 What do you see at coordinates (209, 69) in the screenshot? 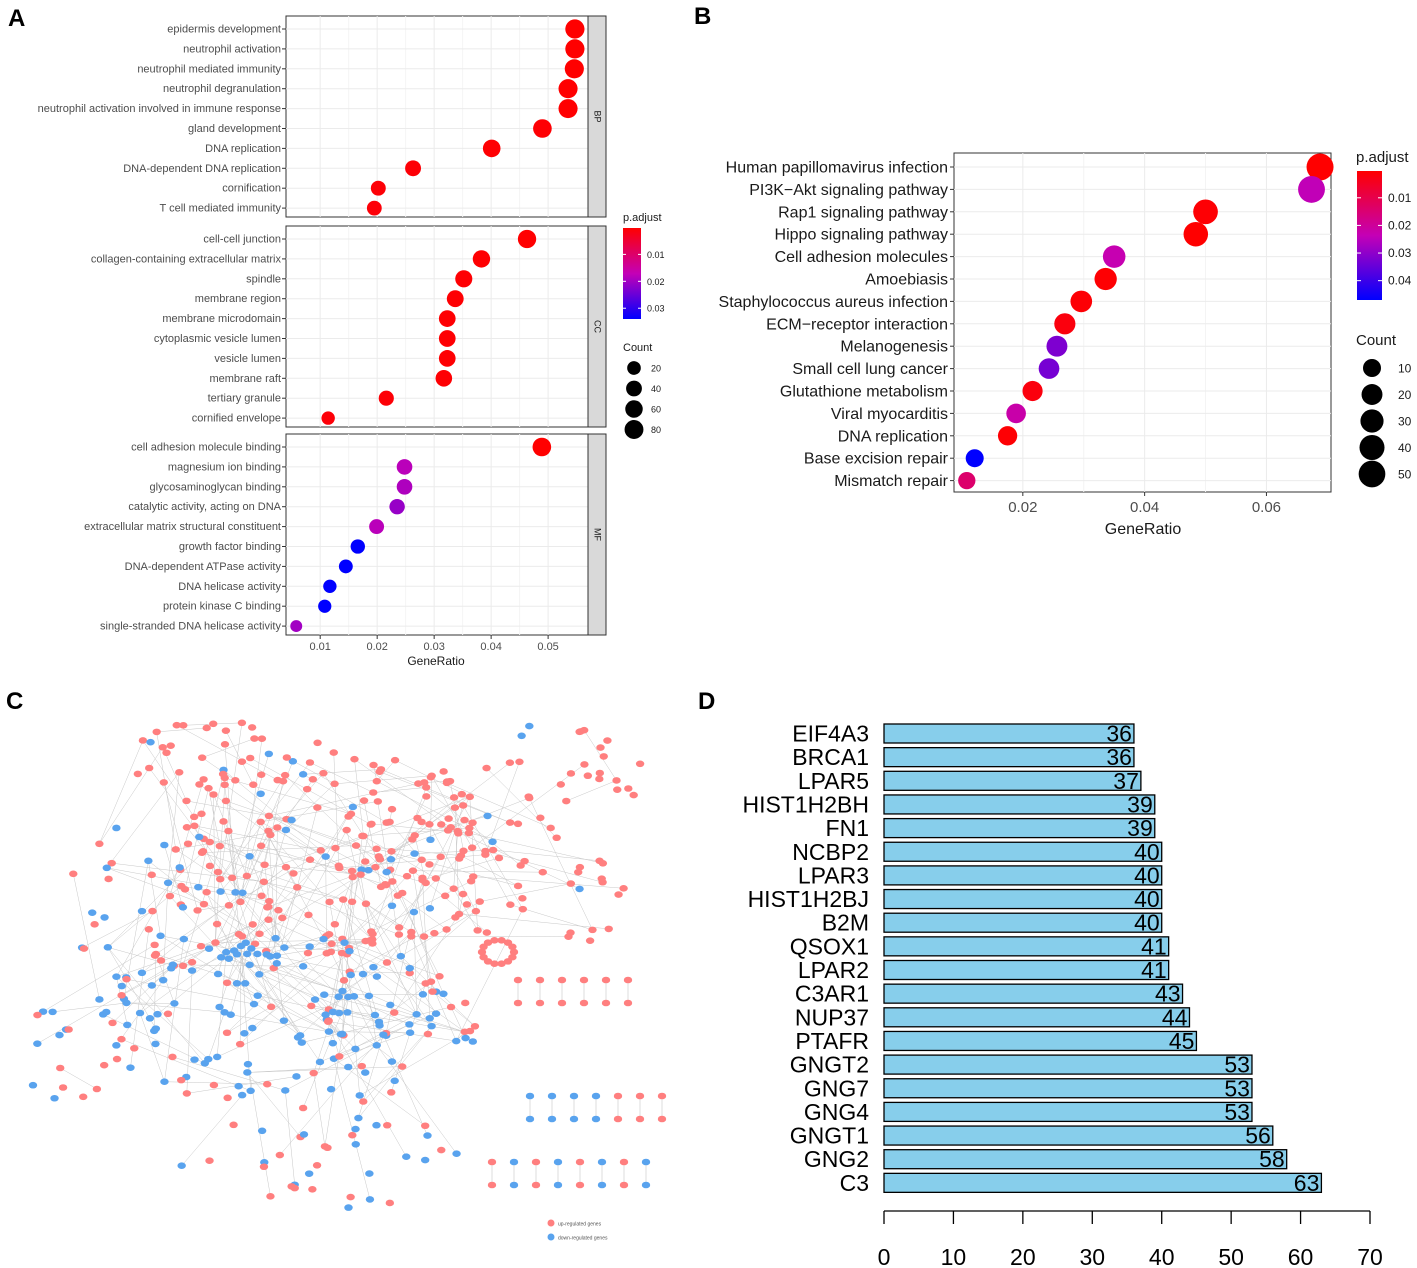
I see `term-label: neutrophil mediated immunity` at bounding box center [209, 69].